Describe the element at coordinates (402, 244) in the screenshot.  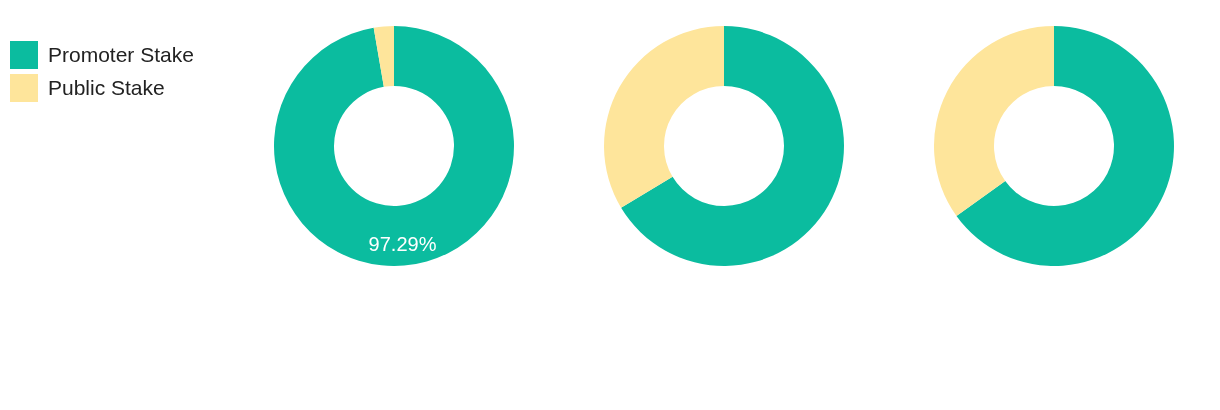
I see `data-label: 97.29%` at that location.